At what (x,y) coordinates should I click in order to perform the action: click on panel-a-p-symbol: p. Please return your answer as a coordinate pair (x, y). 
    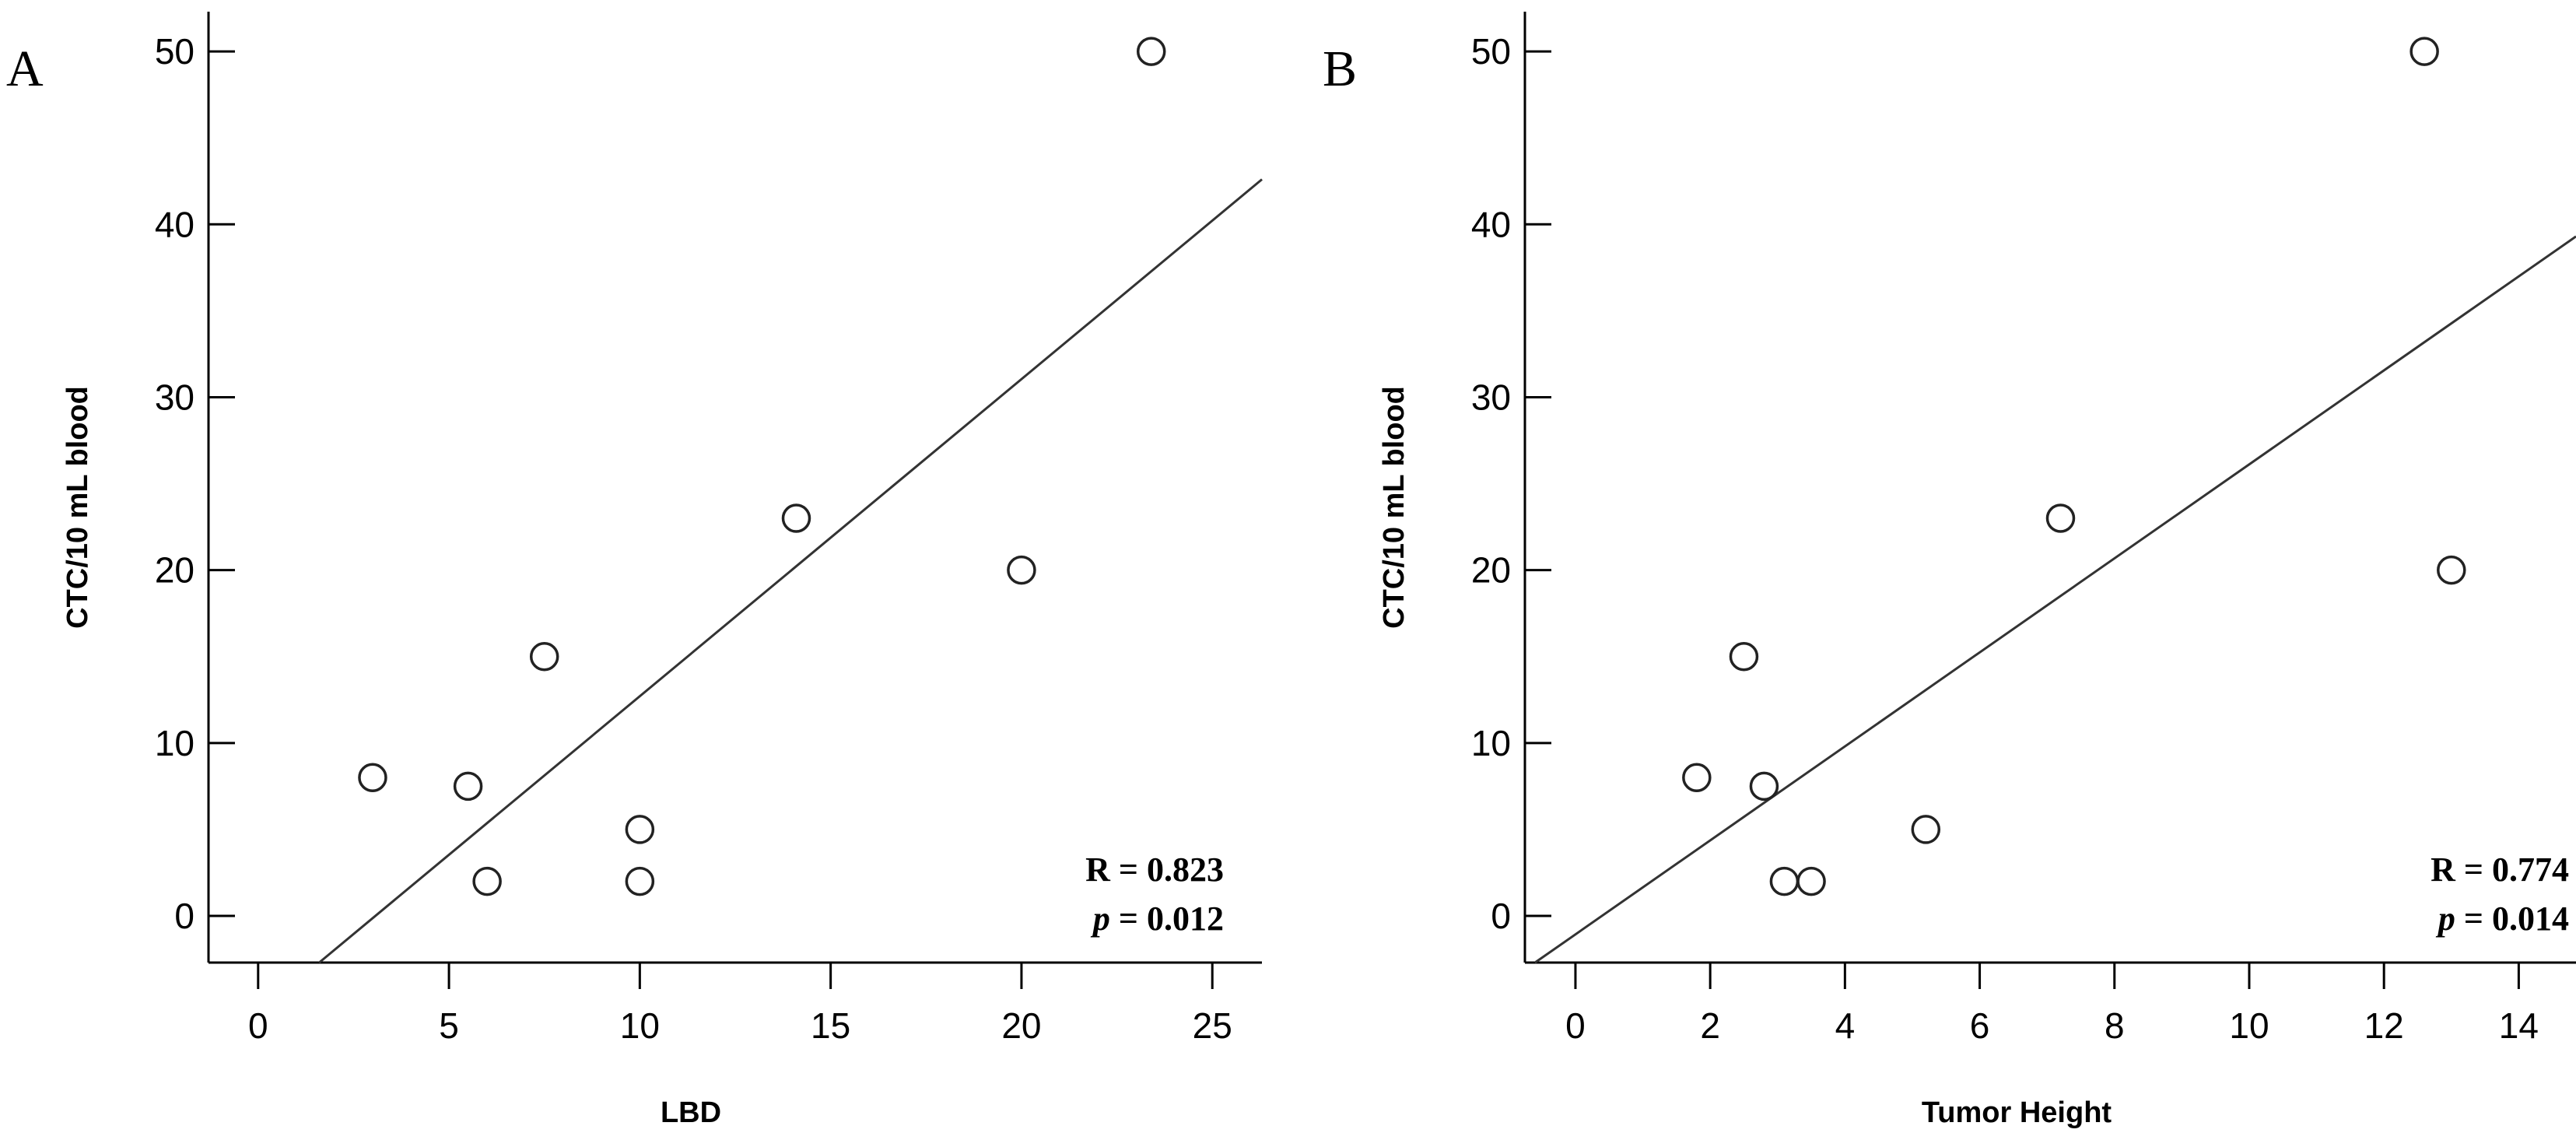
    Looking at the image, I should click on (1100, 919).